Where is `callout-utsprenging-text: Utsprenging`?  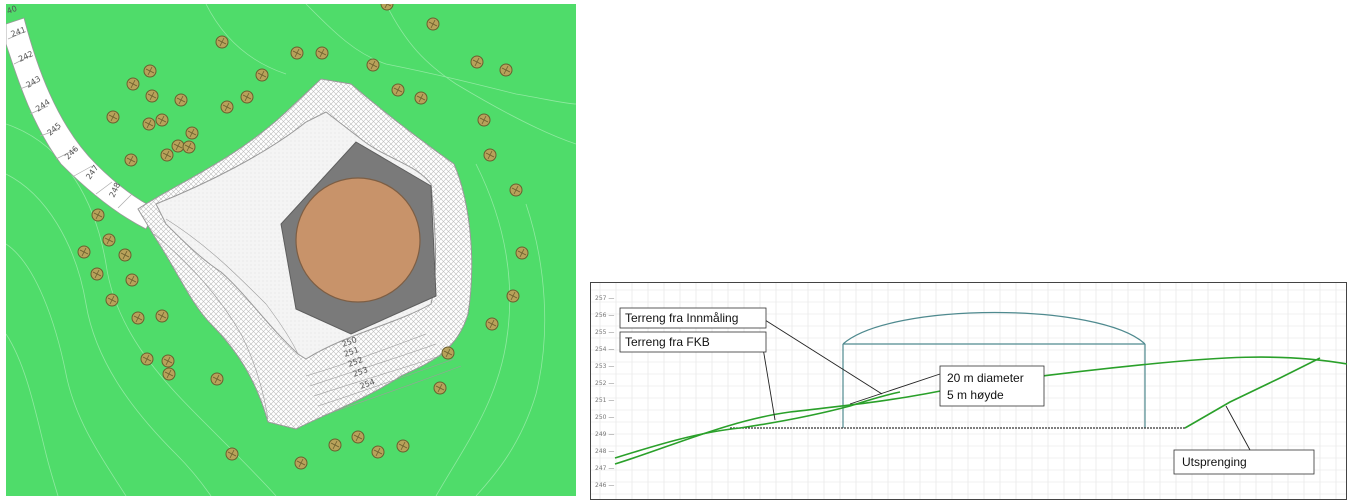
callout-utsprenging-text: Utsprenging is located at coordinates (1214, 462).